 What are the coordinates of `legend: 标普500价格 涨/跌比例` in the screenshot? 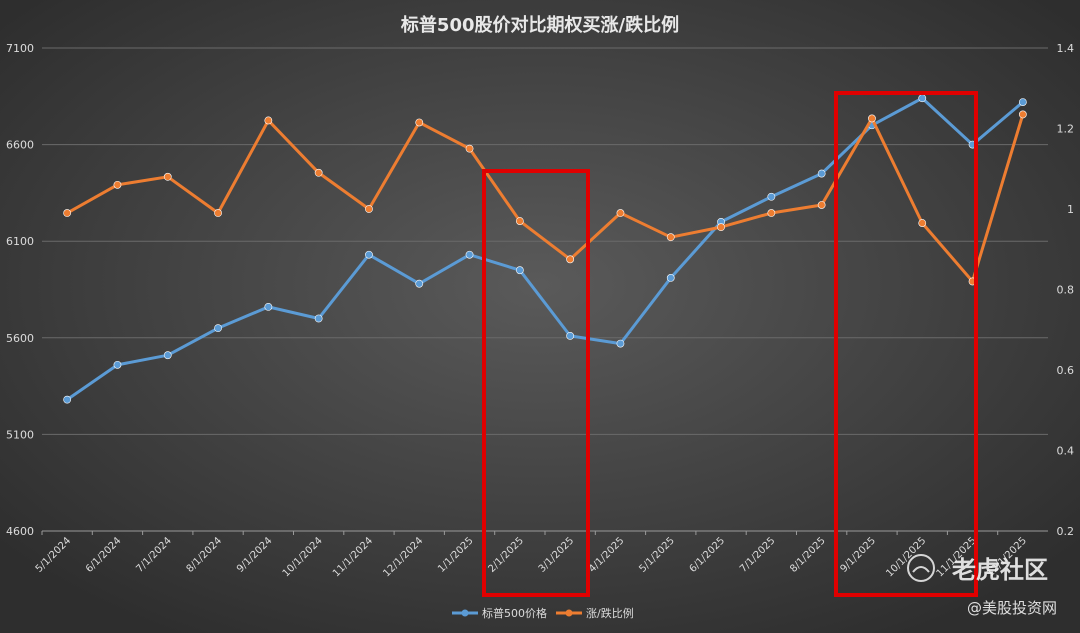 It's located at (543, 613).